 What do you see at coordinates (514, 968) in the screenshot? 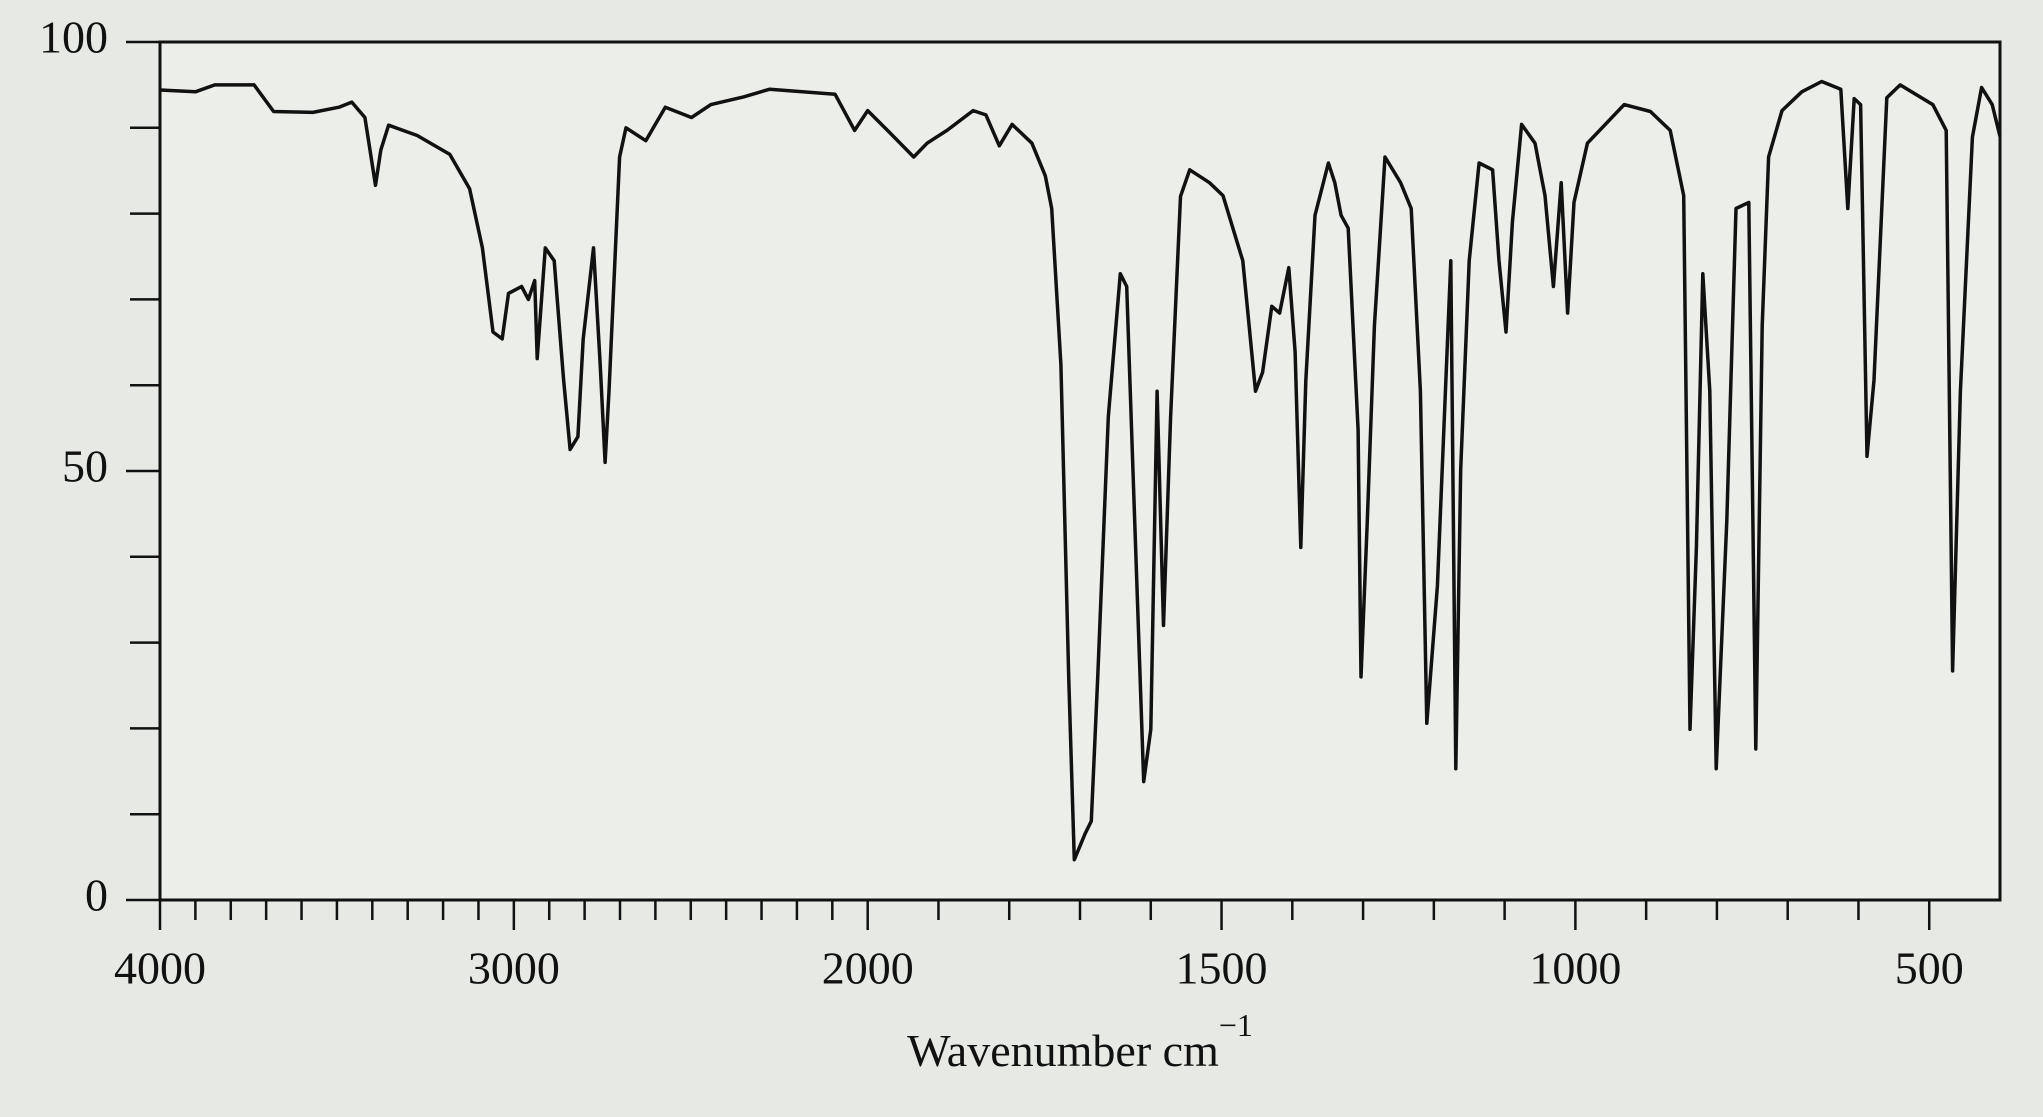
I see `x-tick-label: 3000` at bounding box center [514, 968].